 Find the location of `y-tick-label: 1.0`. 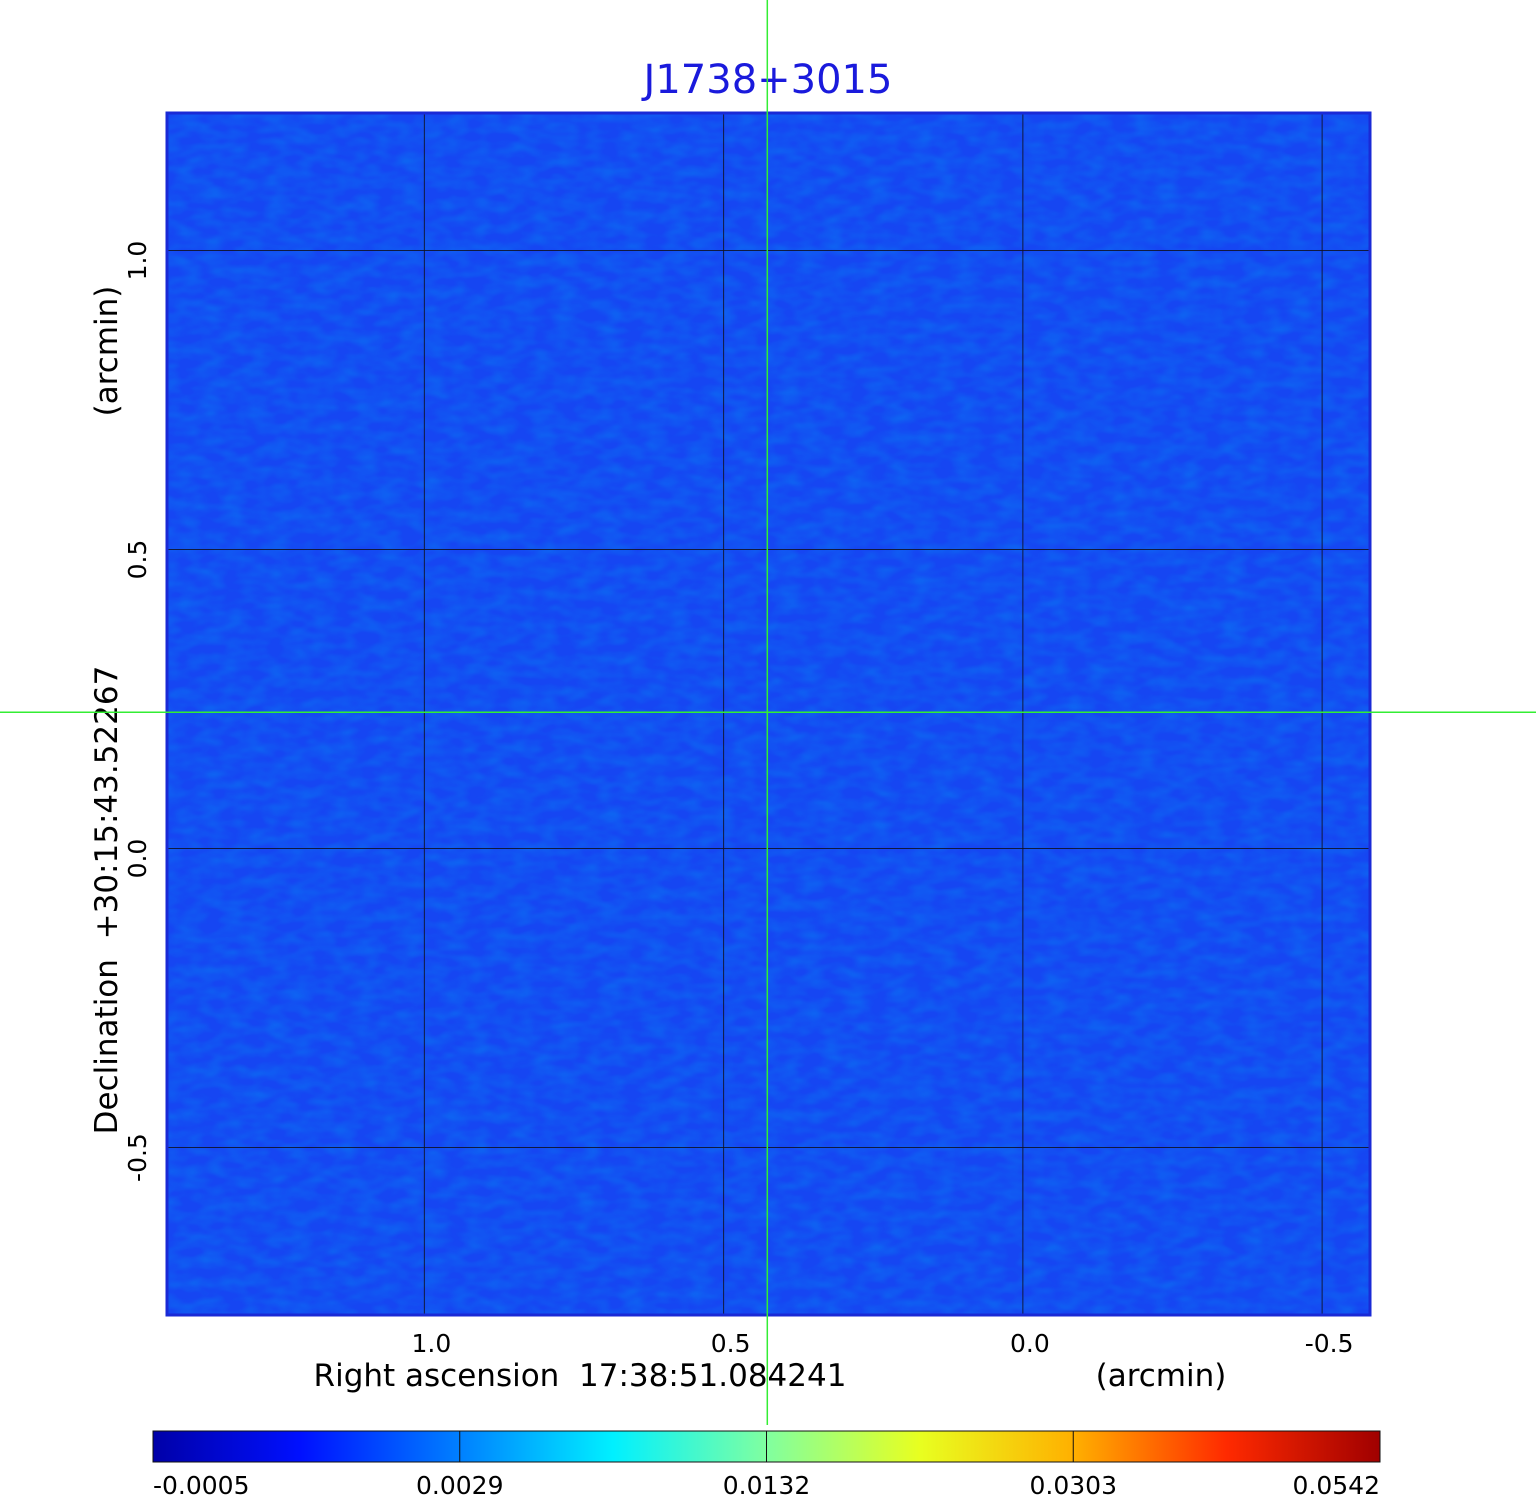

y-tick-label: 1.0 is located at coordinates (137, 261).